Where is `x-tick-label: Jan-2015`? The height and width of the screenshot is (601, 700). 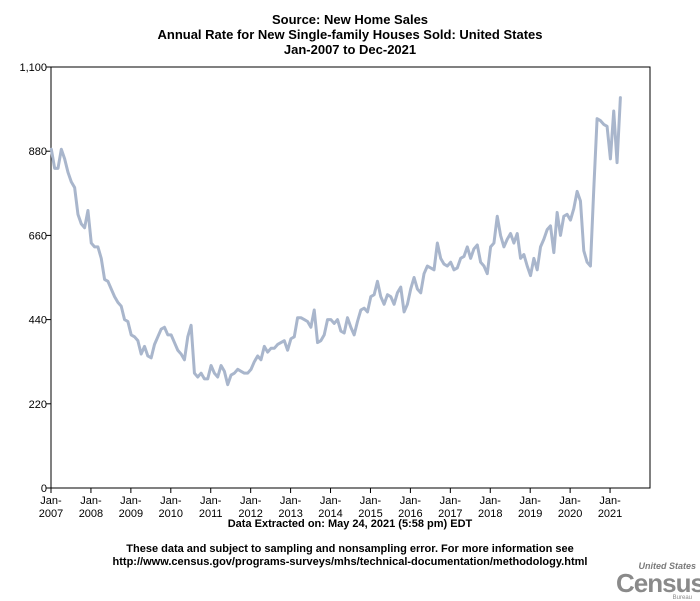 x-tick-label: Jan-2015 is located at coordinates (370, 507).